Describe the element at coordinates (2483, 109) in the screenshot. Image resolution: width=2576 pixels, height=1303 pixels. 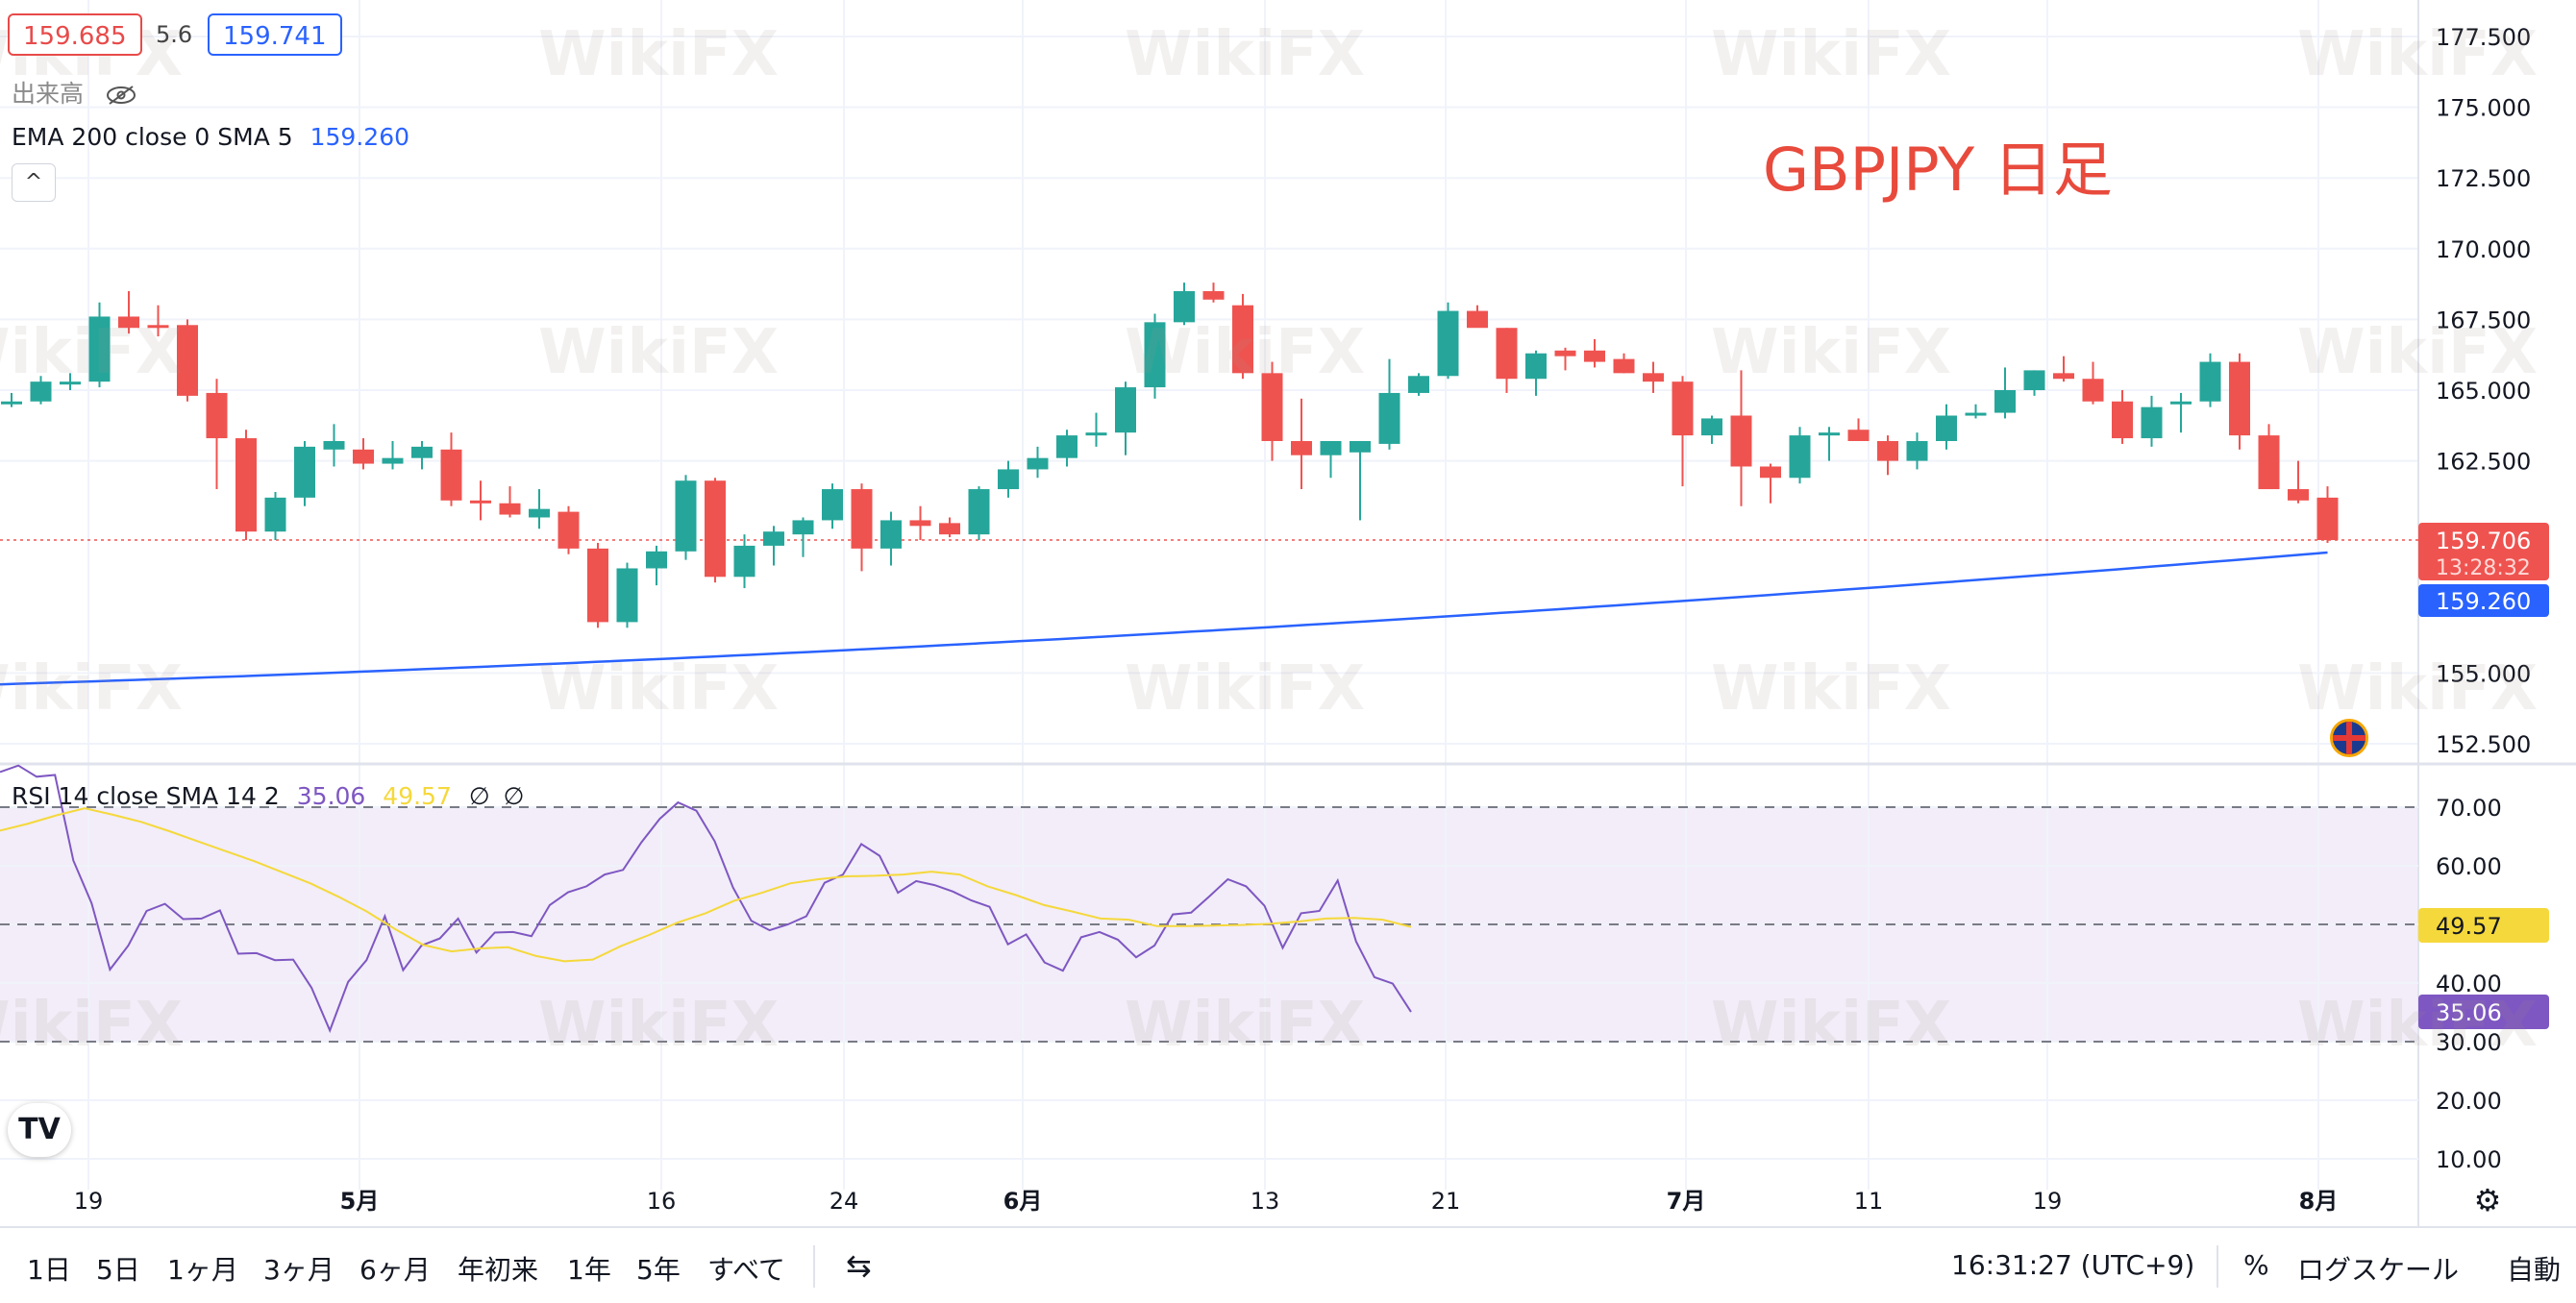
I see `price-axis-label: 175.000` at that location.